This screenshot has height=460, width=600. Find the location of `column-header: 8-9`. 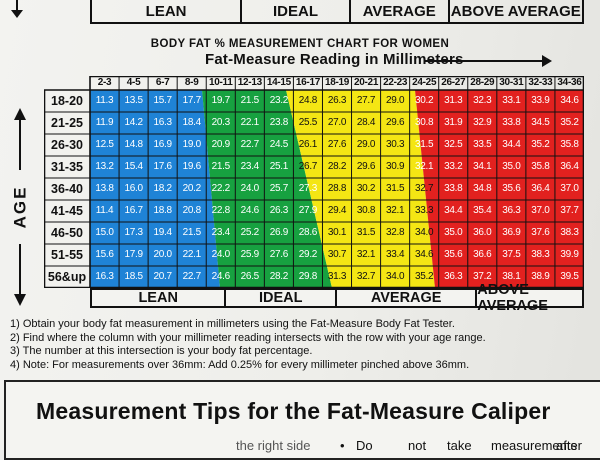

column-header: 8-9 is located at coordinates (191, 82).